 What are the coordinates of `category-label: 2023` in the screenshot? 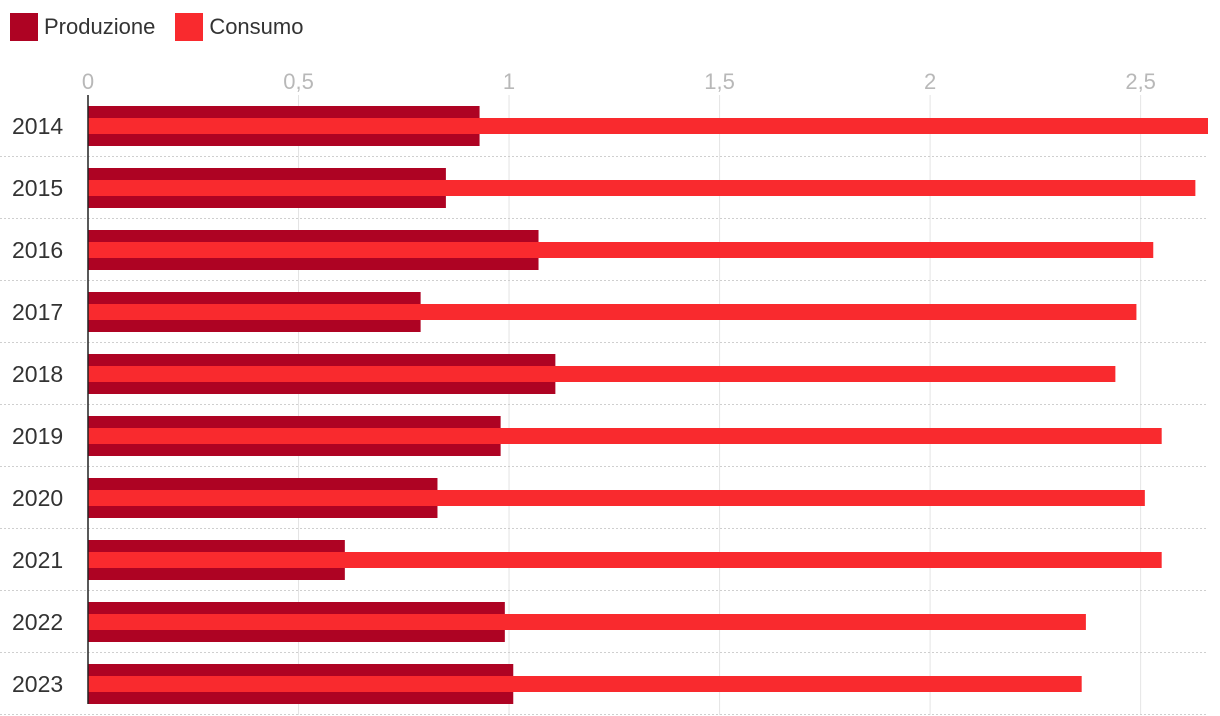 It's located at (37, 684).